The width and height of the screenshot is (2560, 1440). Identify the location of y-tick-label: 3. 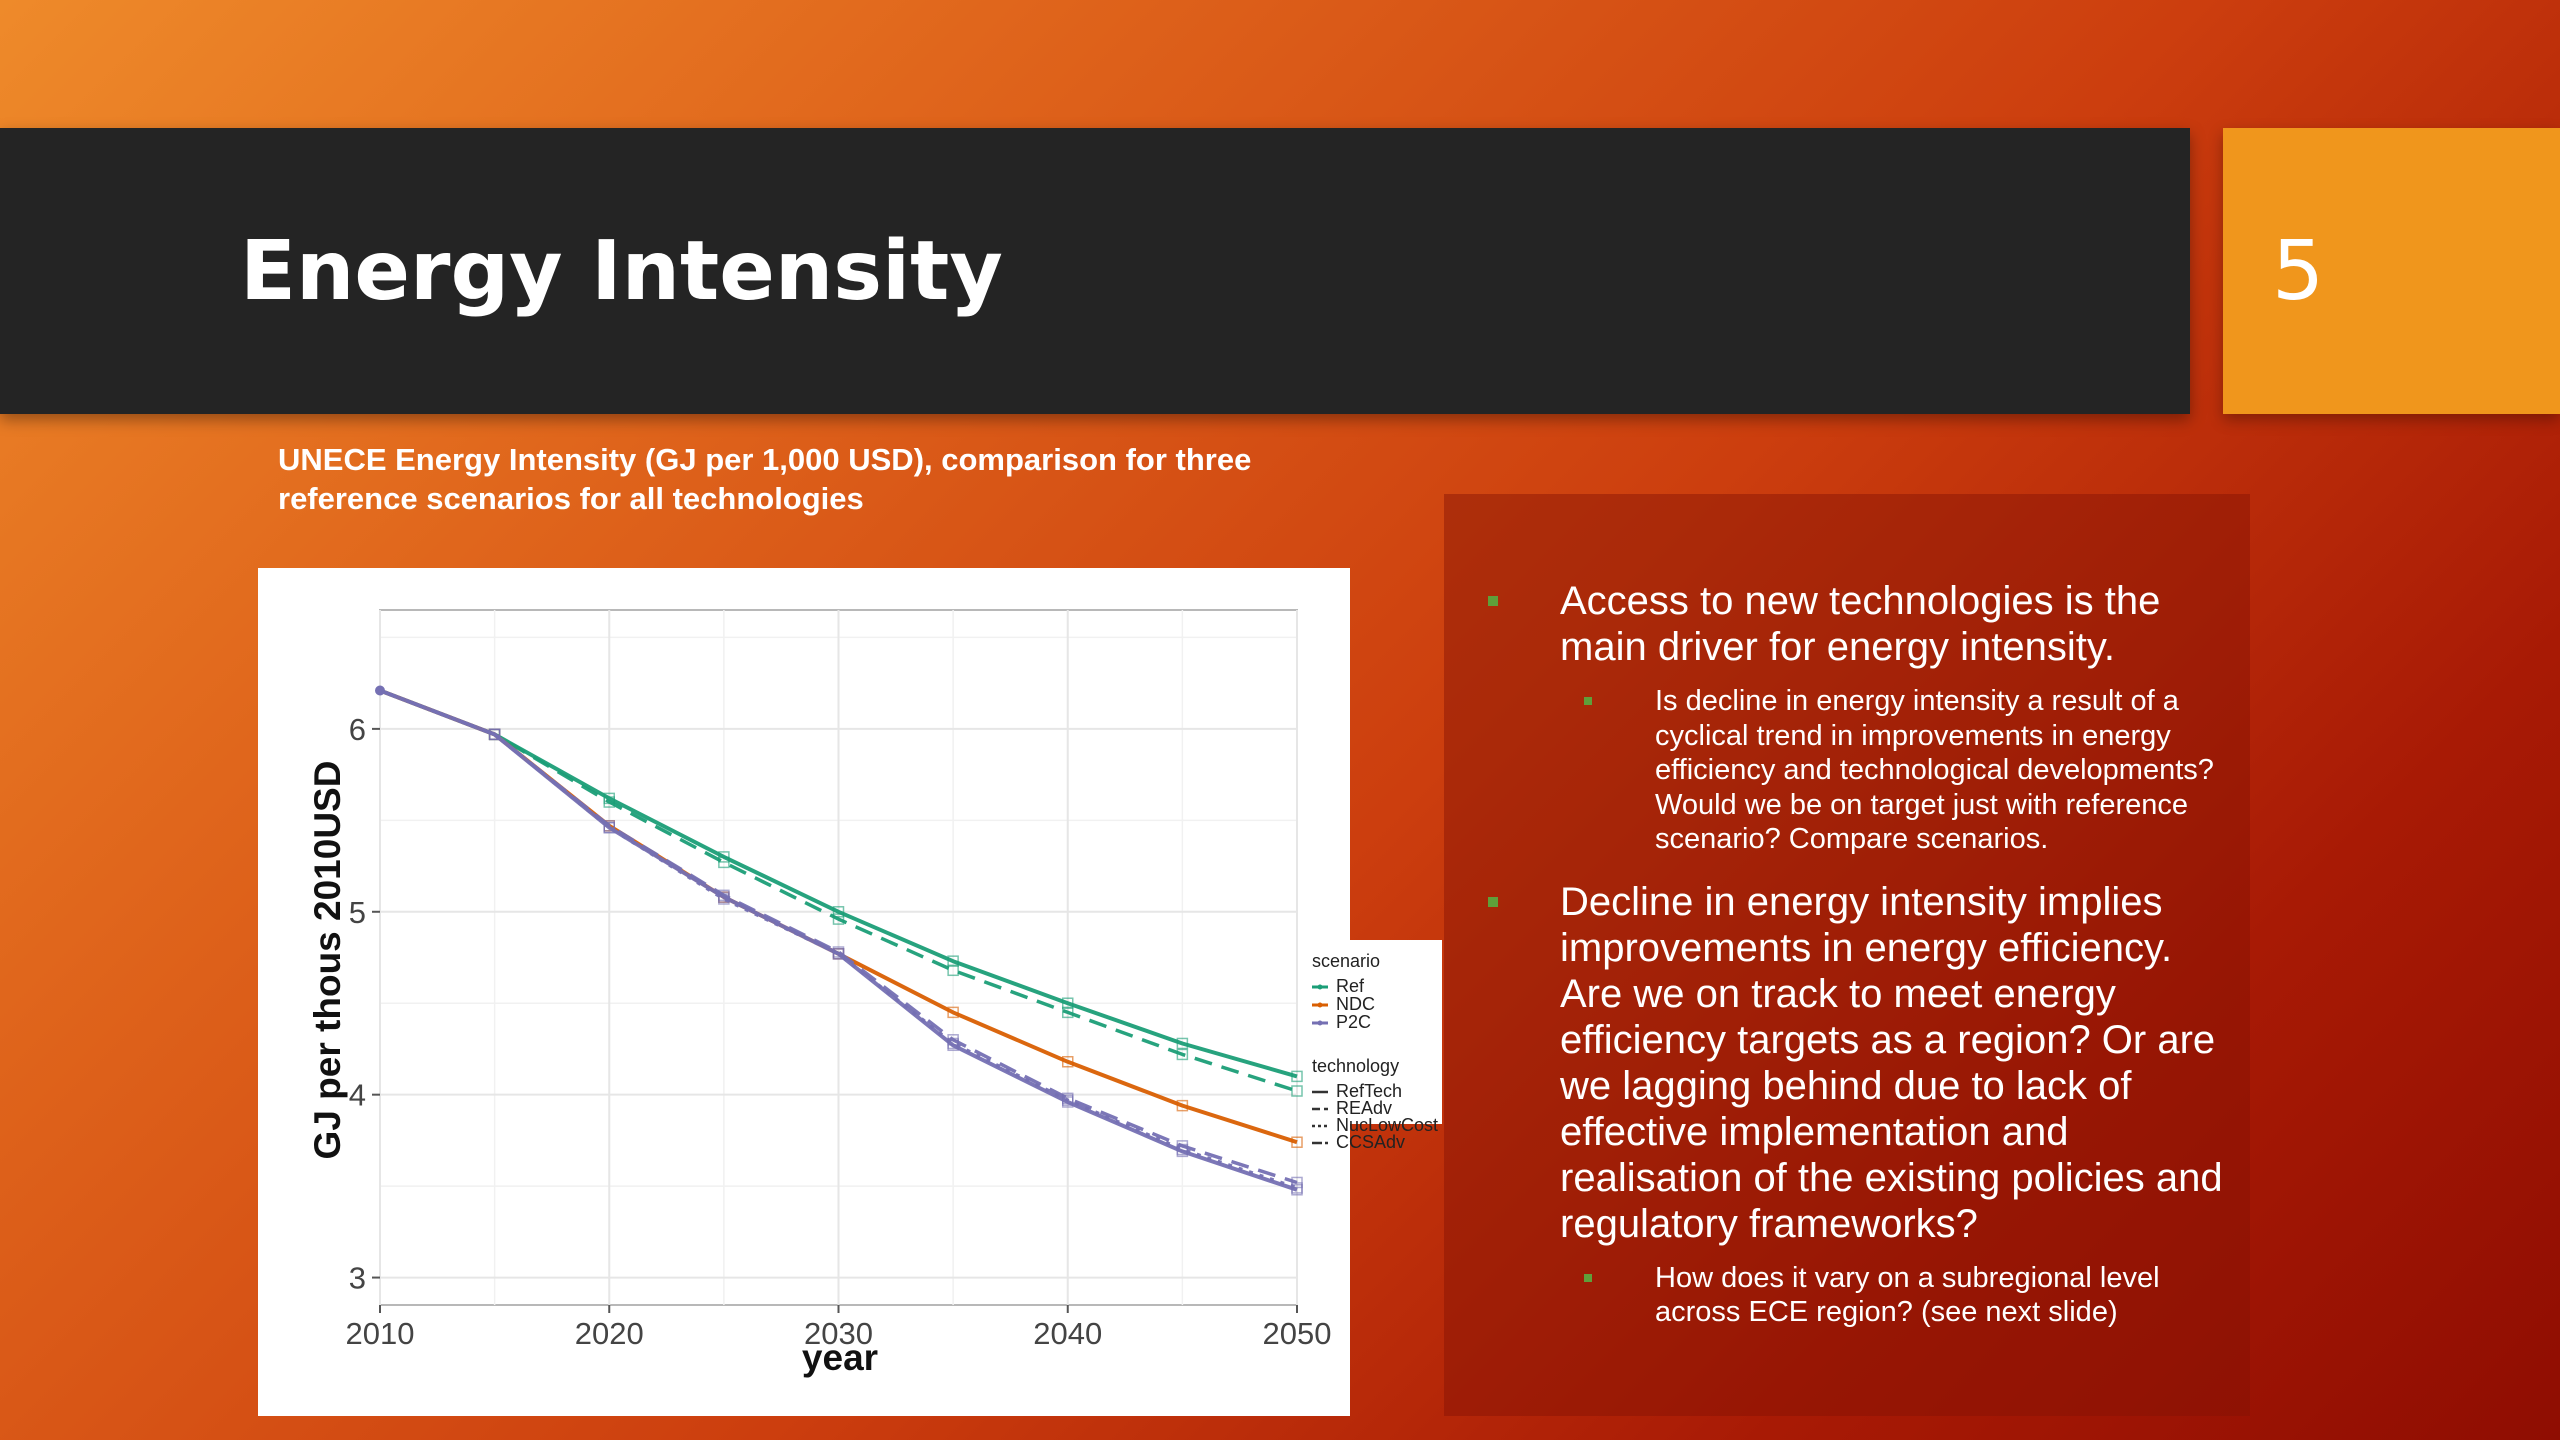
(357, 1278).